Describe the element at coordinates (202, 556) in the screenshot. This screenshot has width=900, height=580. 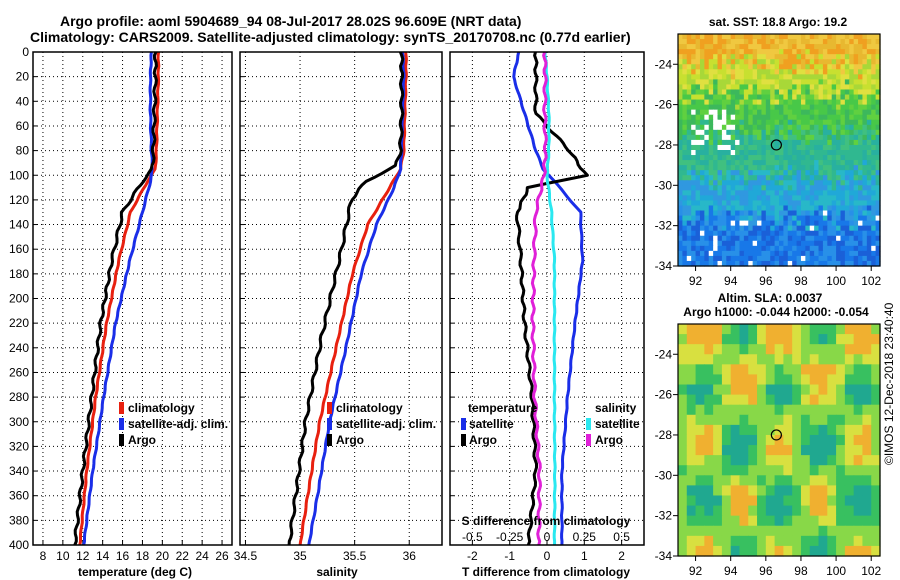
I see `x-tick-label: 24` at that location.